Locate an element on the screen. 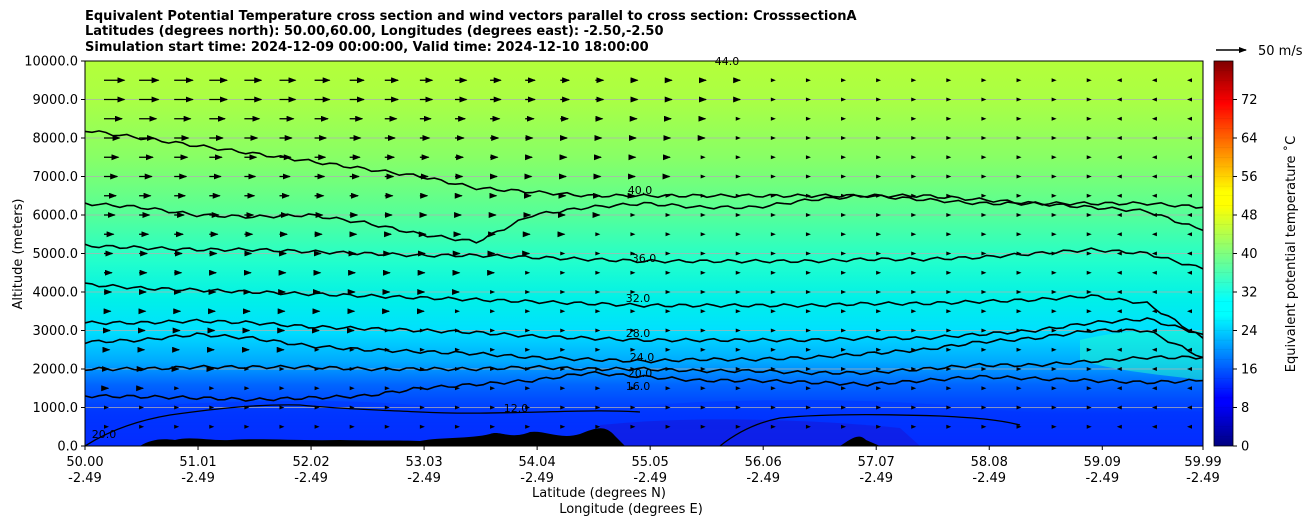  contour-label: 20.0 is located at coordinates (104, 434).